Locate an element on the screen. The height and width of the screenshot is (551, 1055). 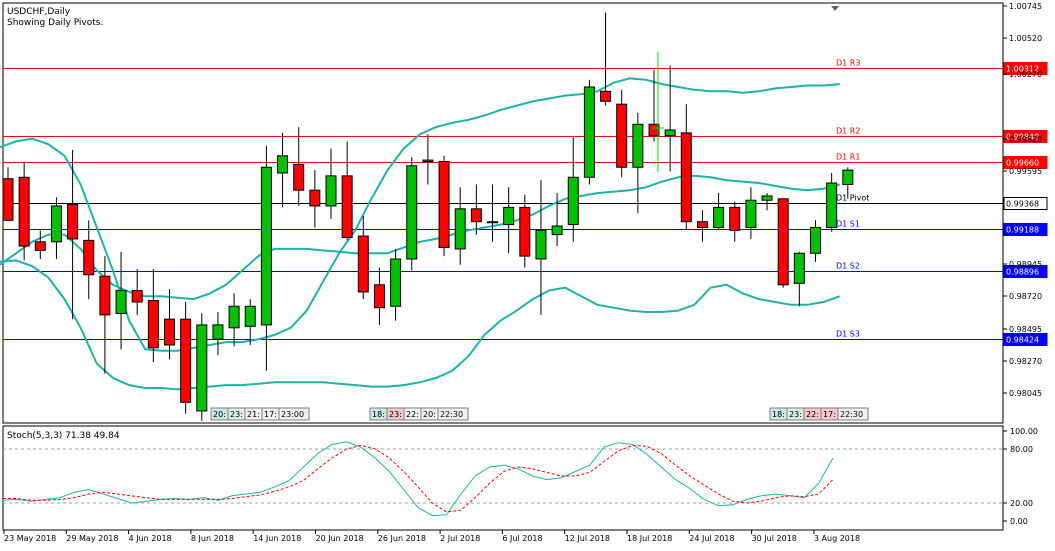
stoch-k-line is located at coordinates (418, 479).